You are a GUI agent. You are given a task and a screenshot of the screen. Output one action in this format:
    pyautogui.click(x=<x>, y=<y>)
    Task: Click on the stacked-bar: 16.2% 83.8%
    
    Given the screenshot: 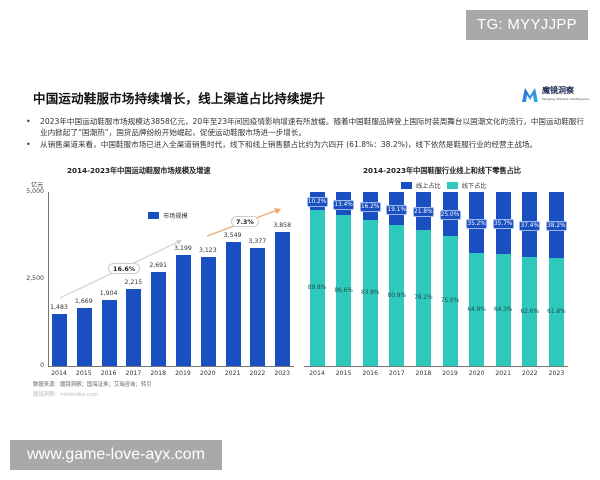 What is the action you would take?
    pyautogui.click(x=370, y=279)
    